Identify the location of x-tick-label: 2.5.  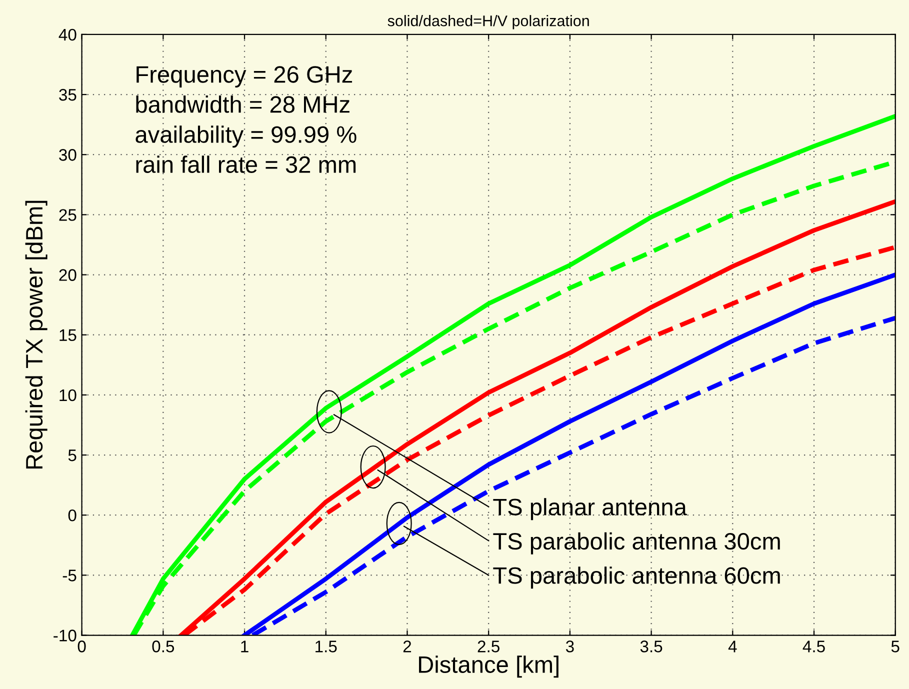
(489, 646).